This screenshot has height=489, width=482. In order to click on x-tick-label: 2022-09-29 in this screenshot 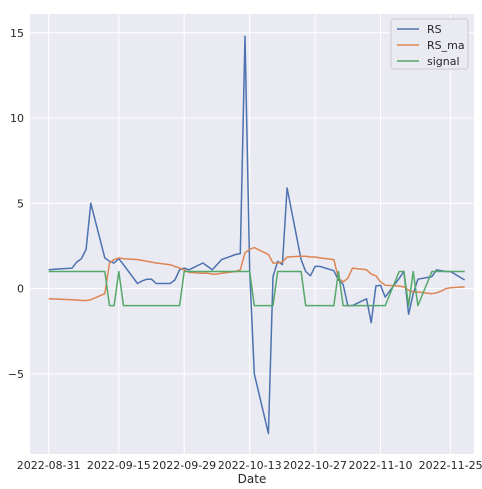, I will do `click(184, 465)`.